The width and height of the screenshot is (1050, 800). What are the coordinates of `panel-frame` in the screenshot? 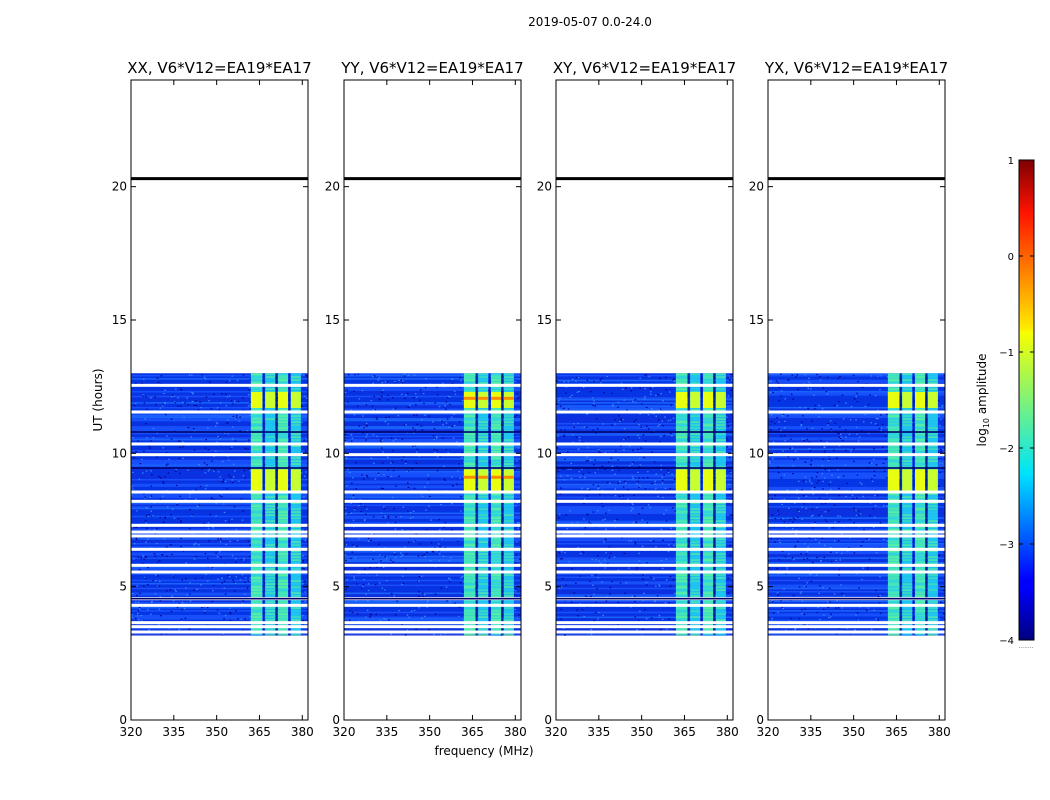 It's located at (644, 400).